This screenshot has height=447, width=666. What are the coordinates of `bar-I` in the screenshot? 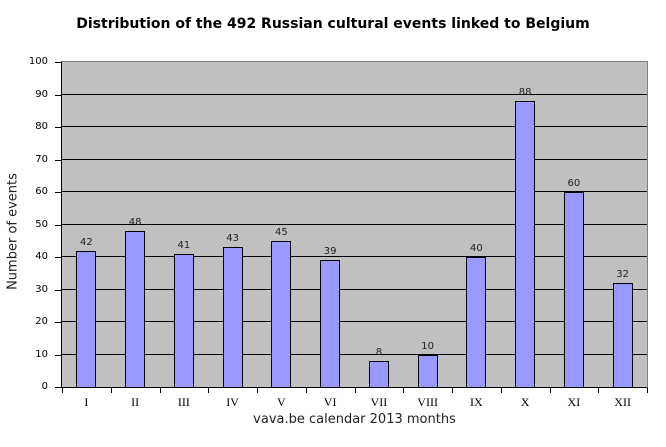 It's located at (86, 318).